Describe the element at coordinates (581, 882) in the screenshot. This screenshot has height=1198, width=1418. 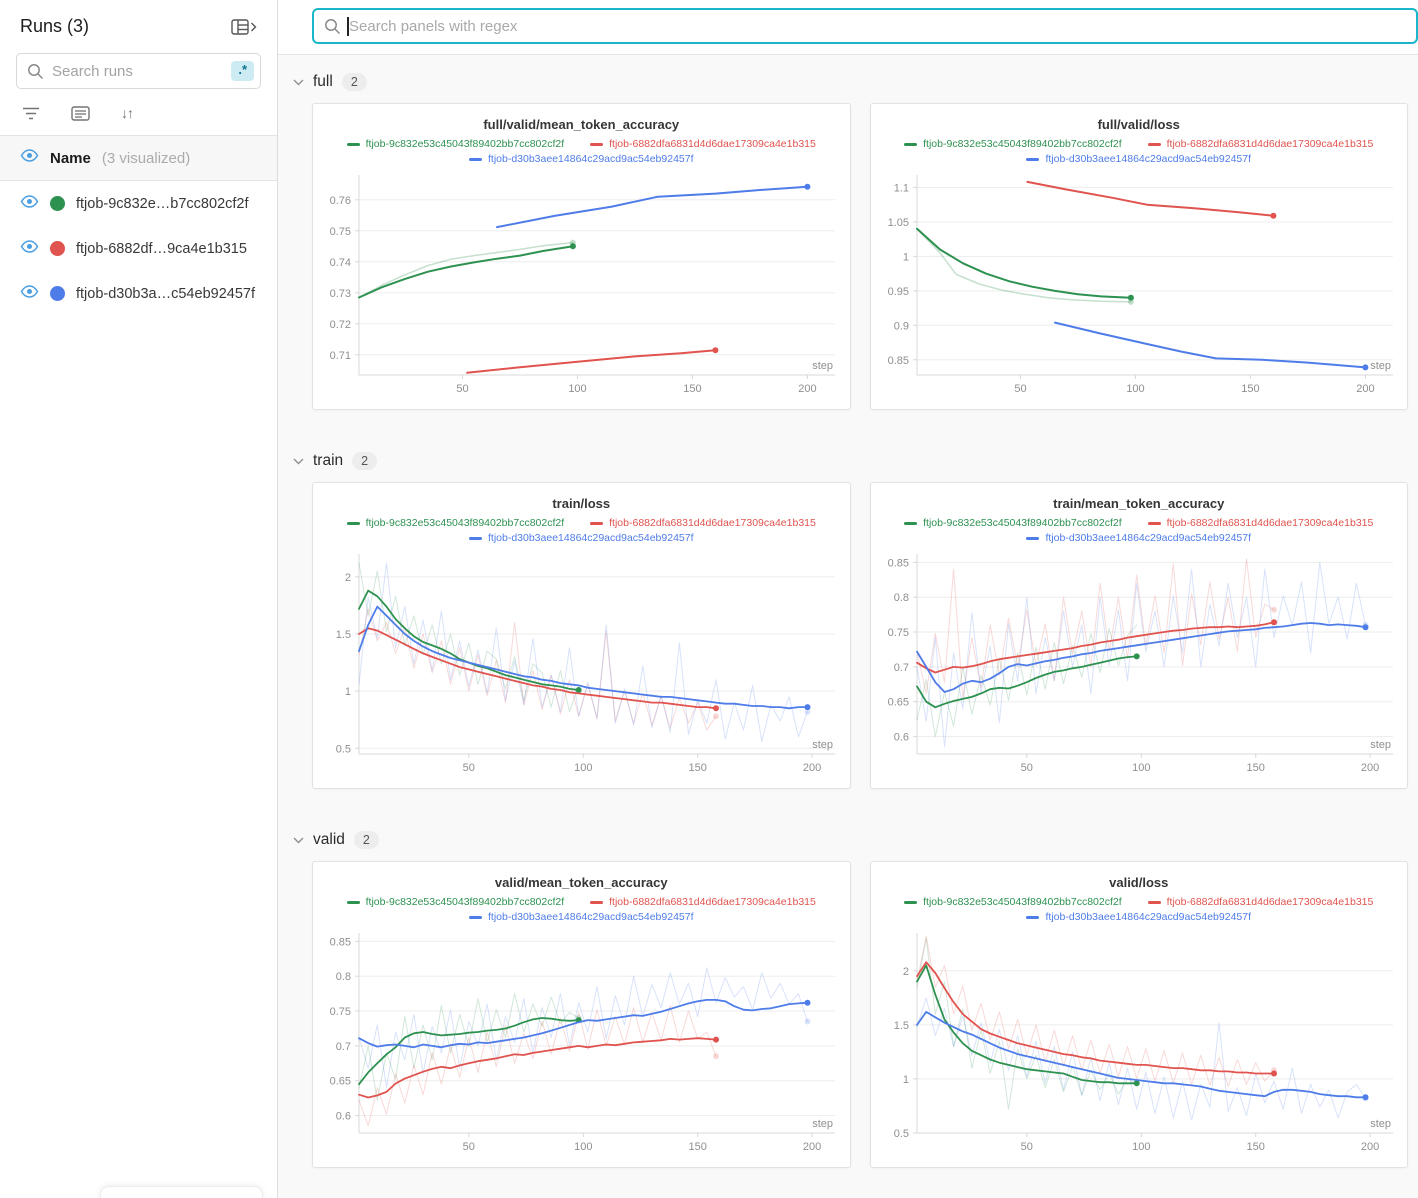
I see `chart-title: valid/mean_token_accuracy` at that location.